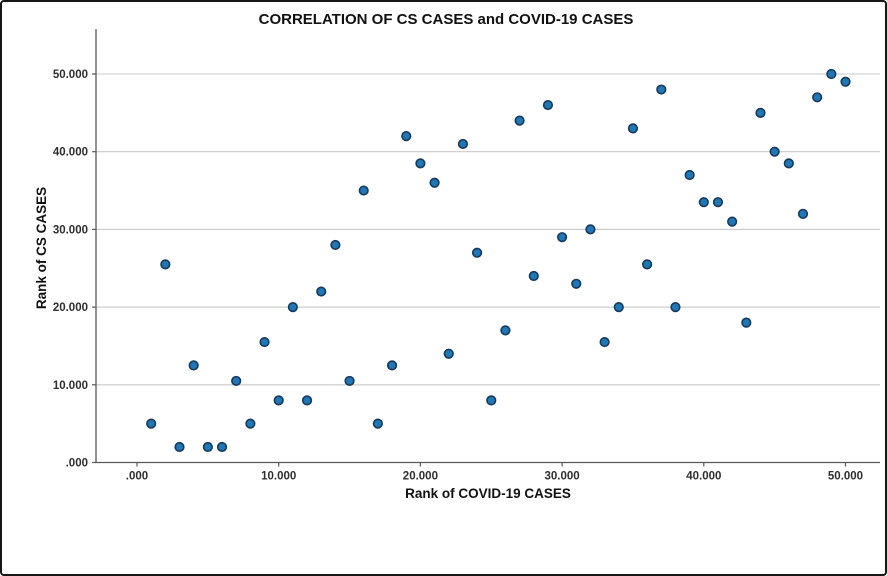 The height and width of the screenshot is (576, 887). What do you see at coordinates (70, 386) in the screenshot?
I see `y-tick-label: 10.000` at bounding box center [70, 386].